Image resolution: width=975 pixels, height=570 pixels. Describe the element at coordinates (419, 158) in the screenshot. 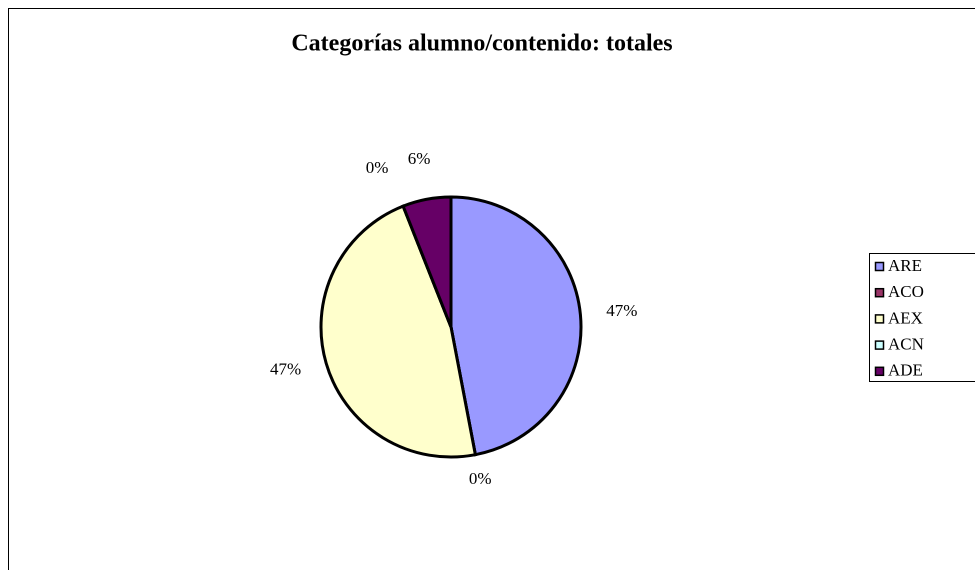

I see `data-label: 6%` at that location.